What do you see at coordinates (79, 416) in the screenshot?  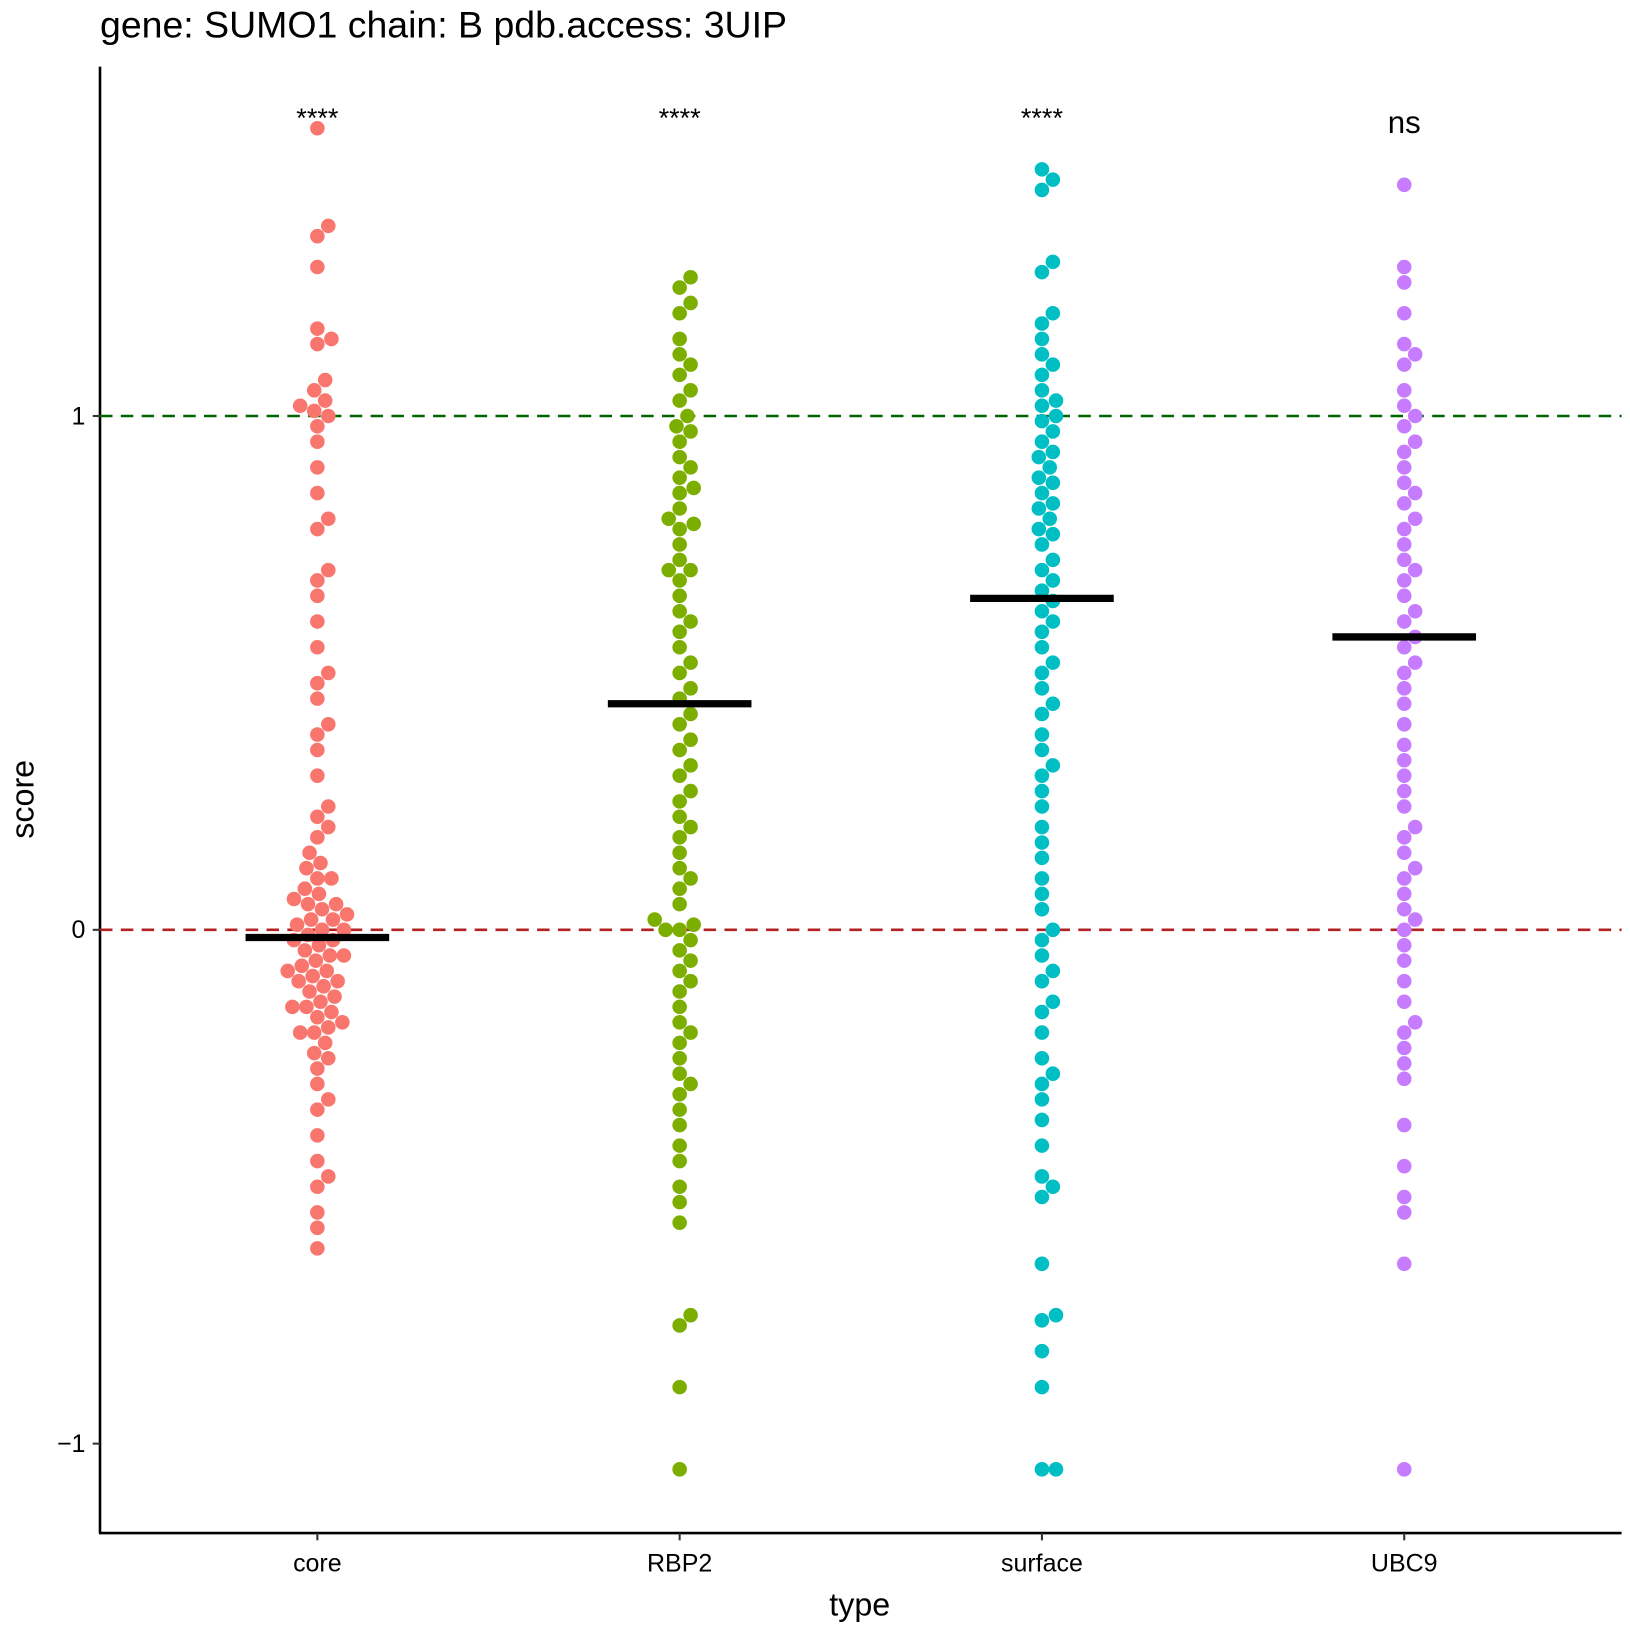 I see `y-tick-label: 1` at bounding box center [79, 416].